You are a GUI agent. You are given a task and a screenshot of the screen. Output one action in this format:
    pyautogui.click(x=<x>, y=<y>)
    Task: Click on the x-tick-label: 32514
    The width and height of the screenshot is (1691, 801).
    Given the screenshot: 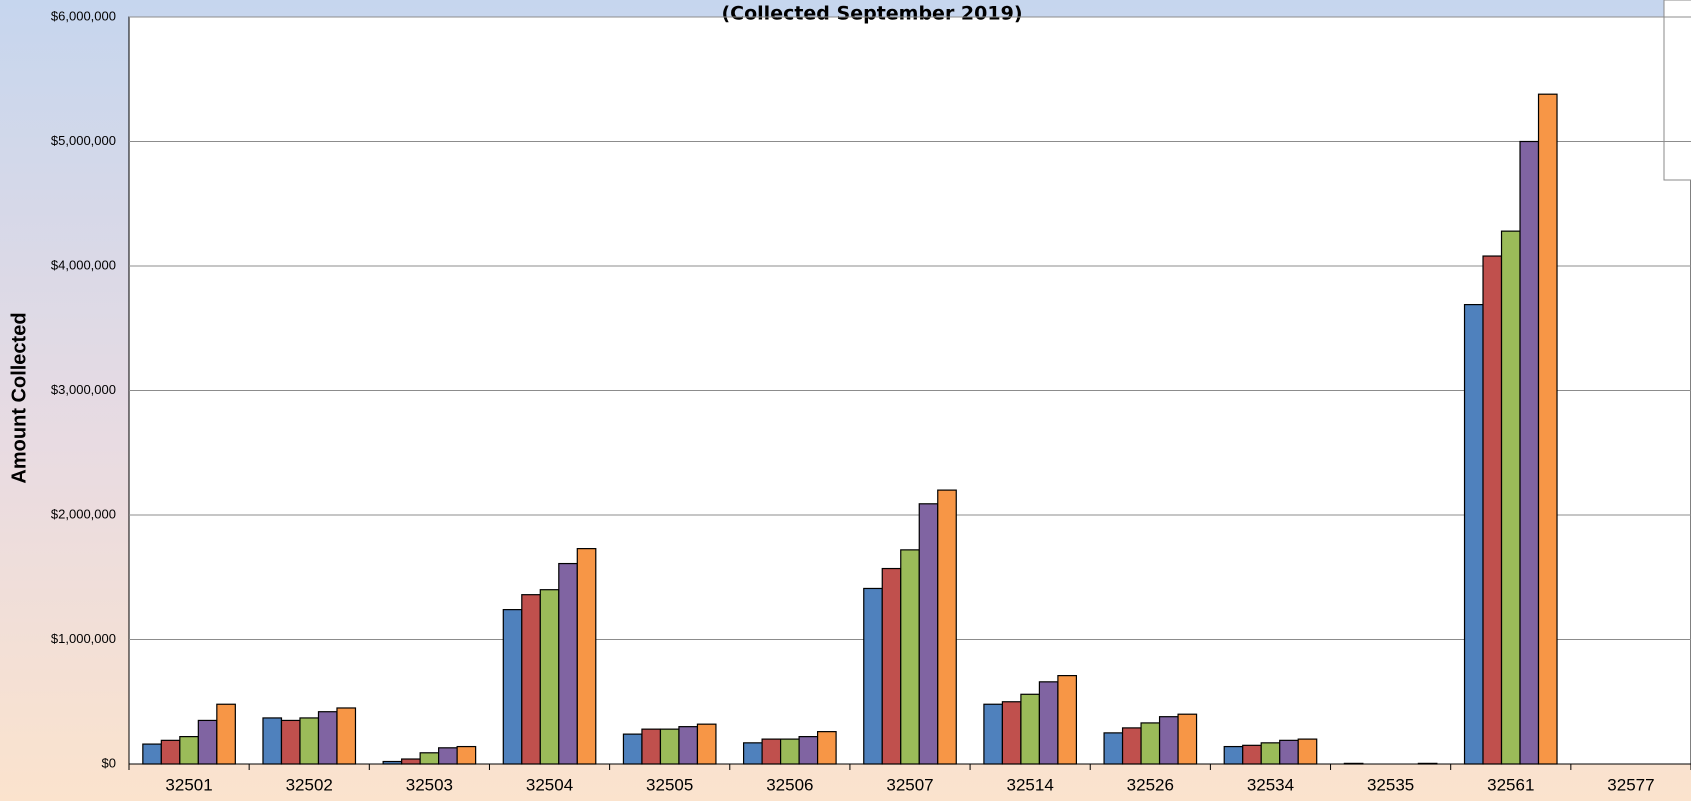 What is the action you would take?
    pyautogui.click(x=1030, y=784)
    